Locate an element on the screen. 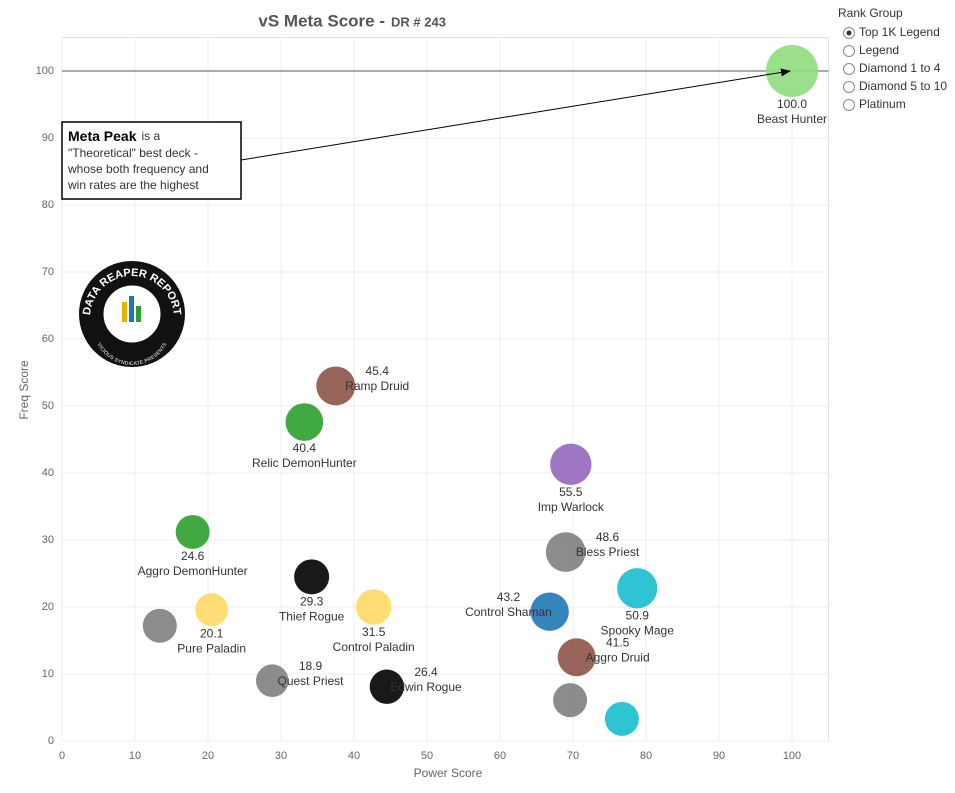  score-label: 48.6 is located at coordinates (608, 537).